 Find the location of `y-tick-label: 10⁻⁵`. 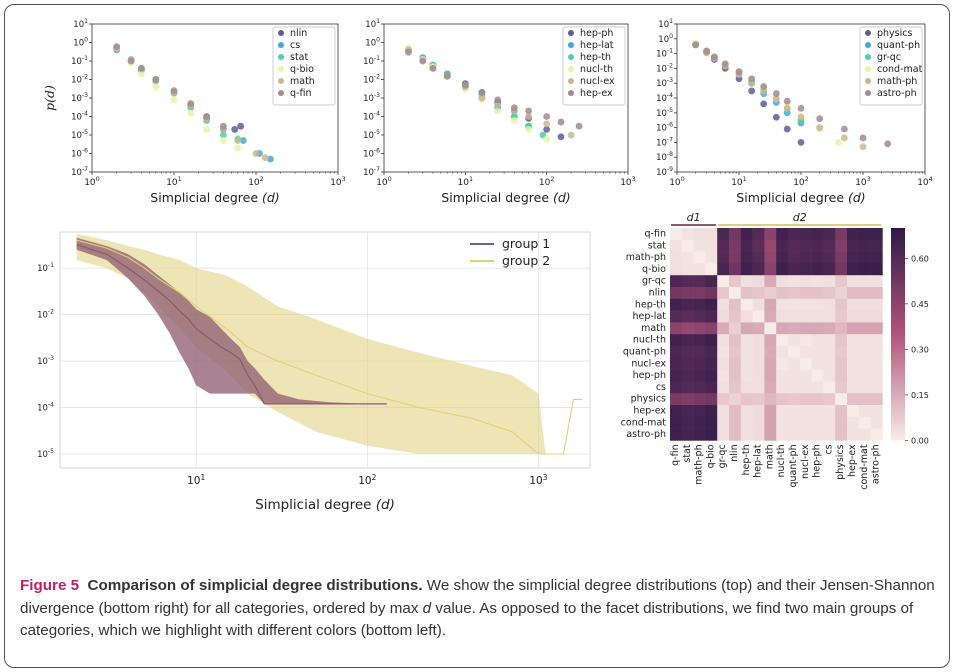

y-tick-label: 10⁻⁵ is located at coordinates (45, 454).